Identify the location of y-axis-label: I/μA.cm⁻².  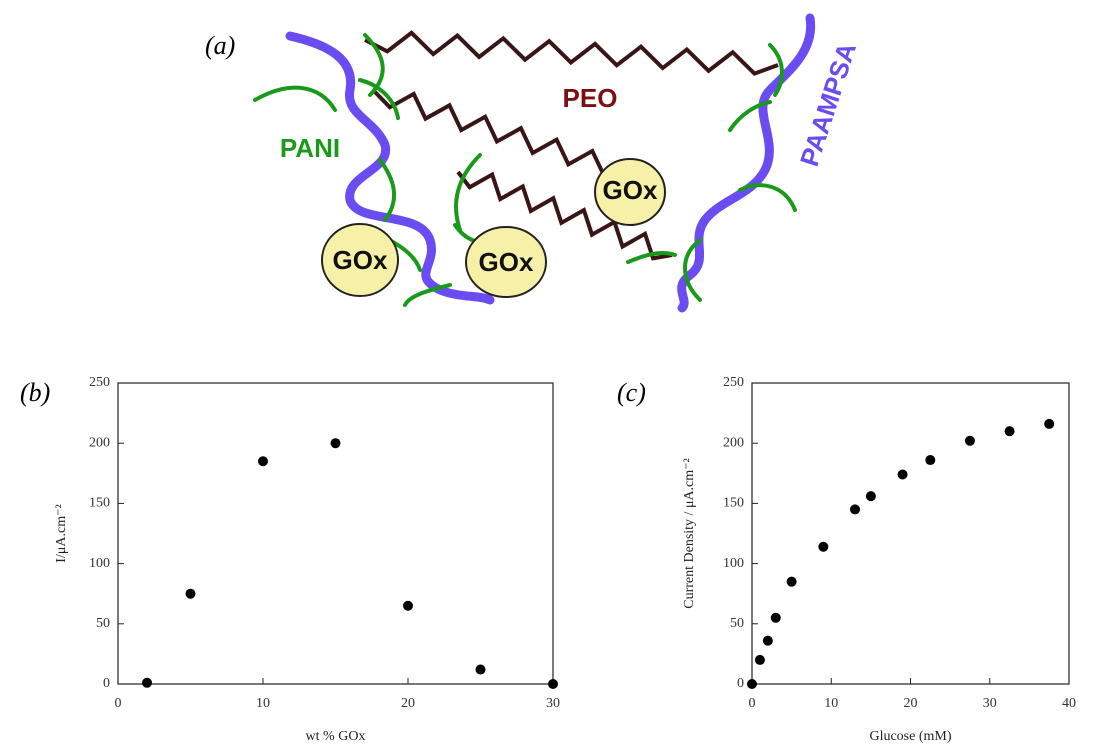
(61, 533).